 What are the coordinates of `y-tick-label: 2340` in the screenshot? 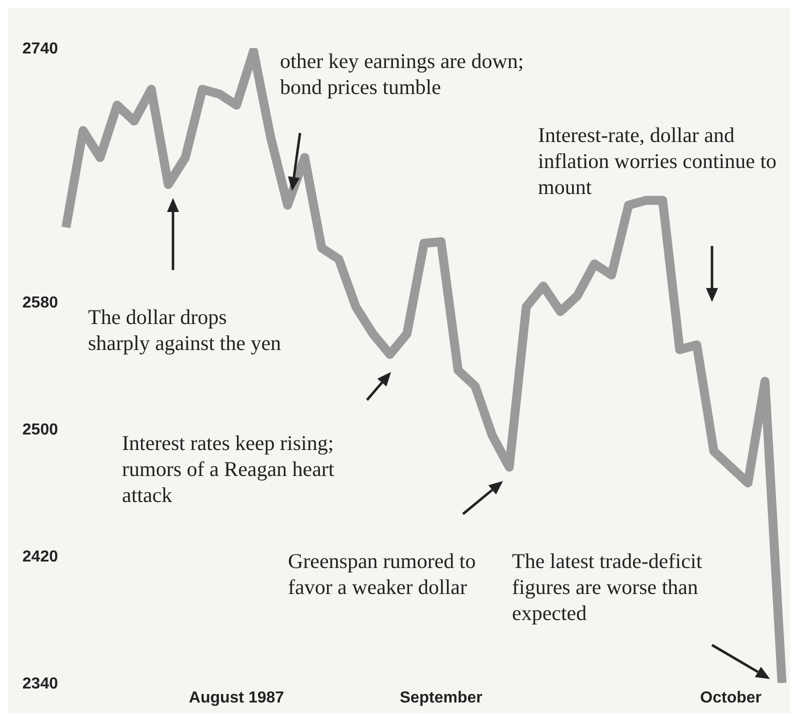 It's located at (40, 684).